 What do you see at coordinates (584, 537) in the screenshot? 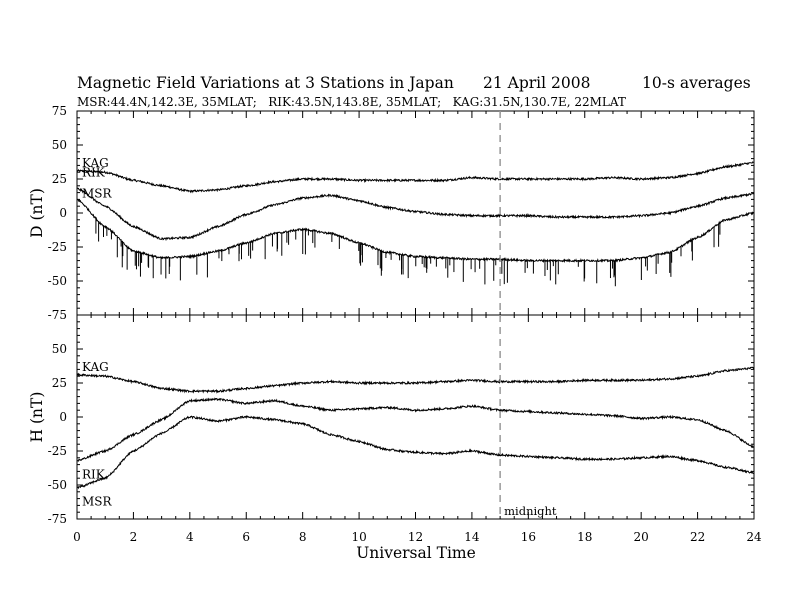
I see `x-tick-label: 18` at bounding box center [584, 537].